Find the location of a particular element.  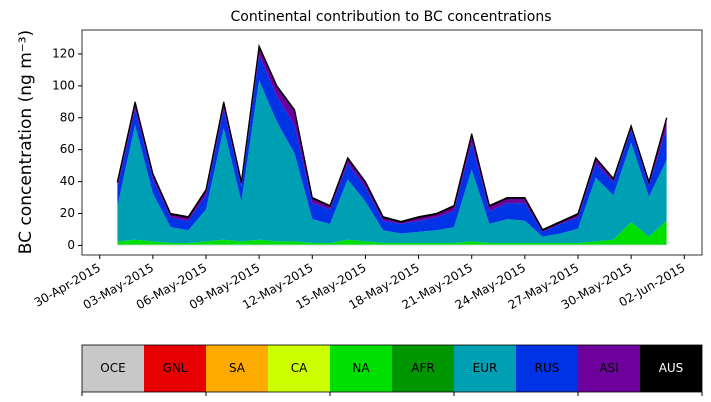

y-tick-label: 100 is located at coordinates (63, 85).